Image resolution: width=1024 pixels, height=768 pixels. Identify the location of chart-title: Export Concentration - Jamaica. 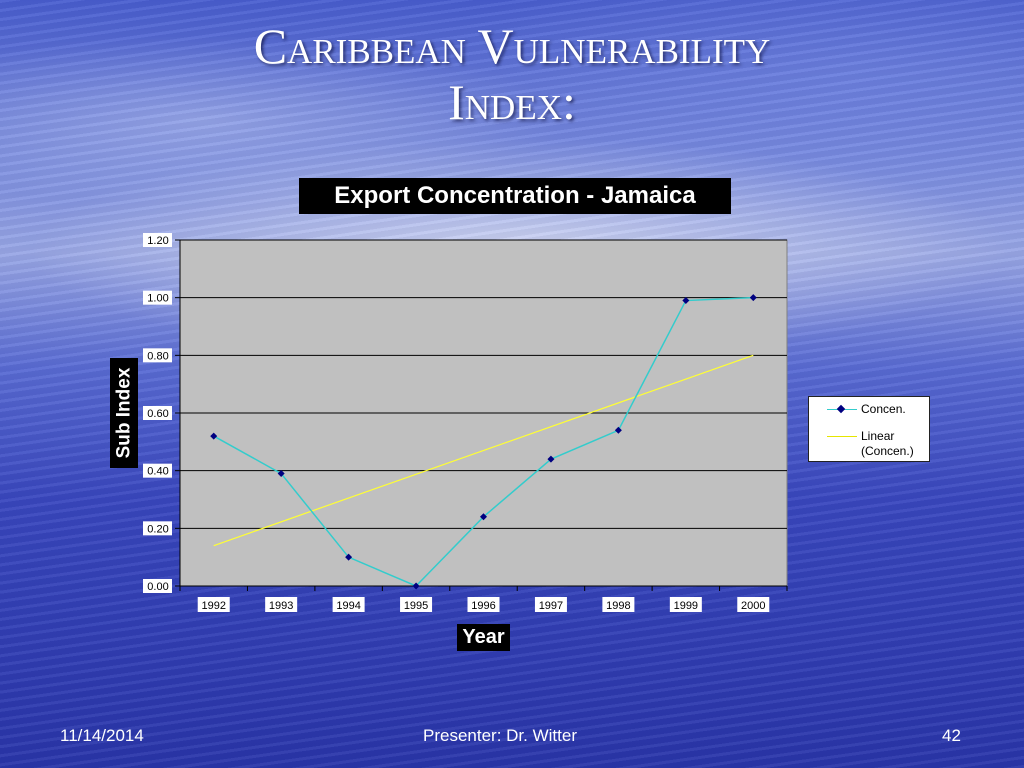
(515, 196).